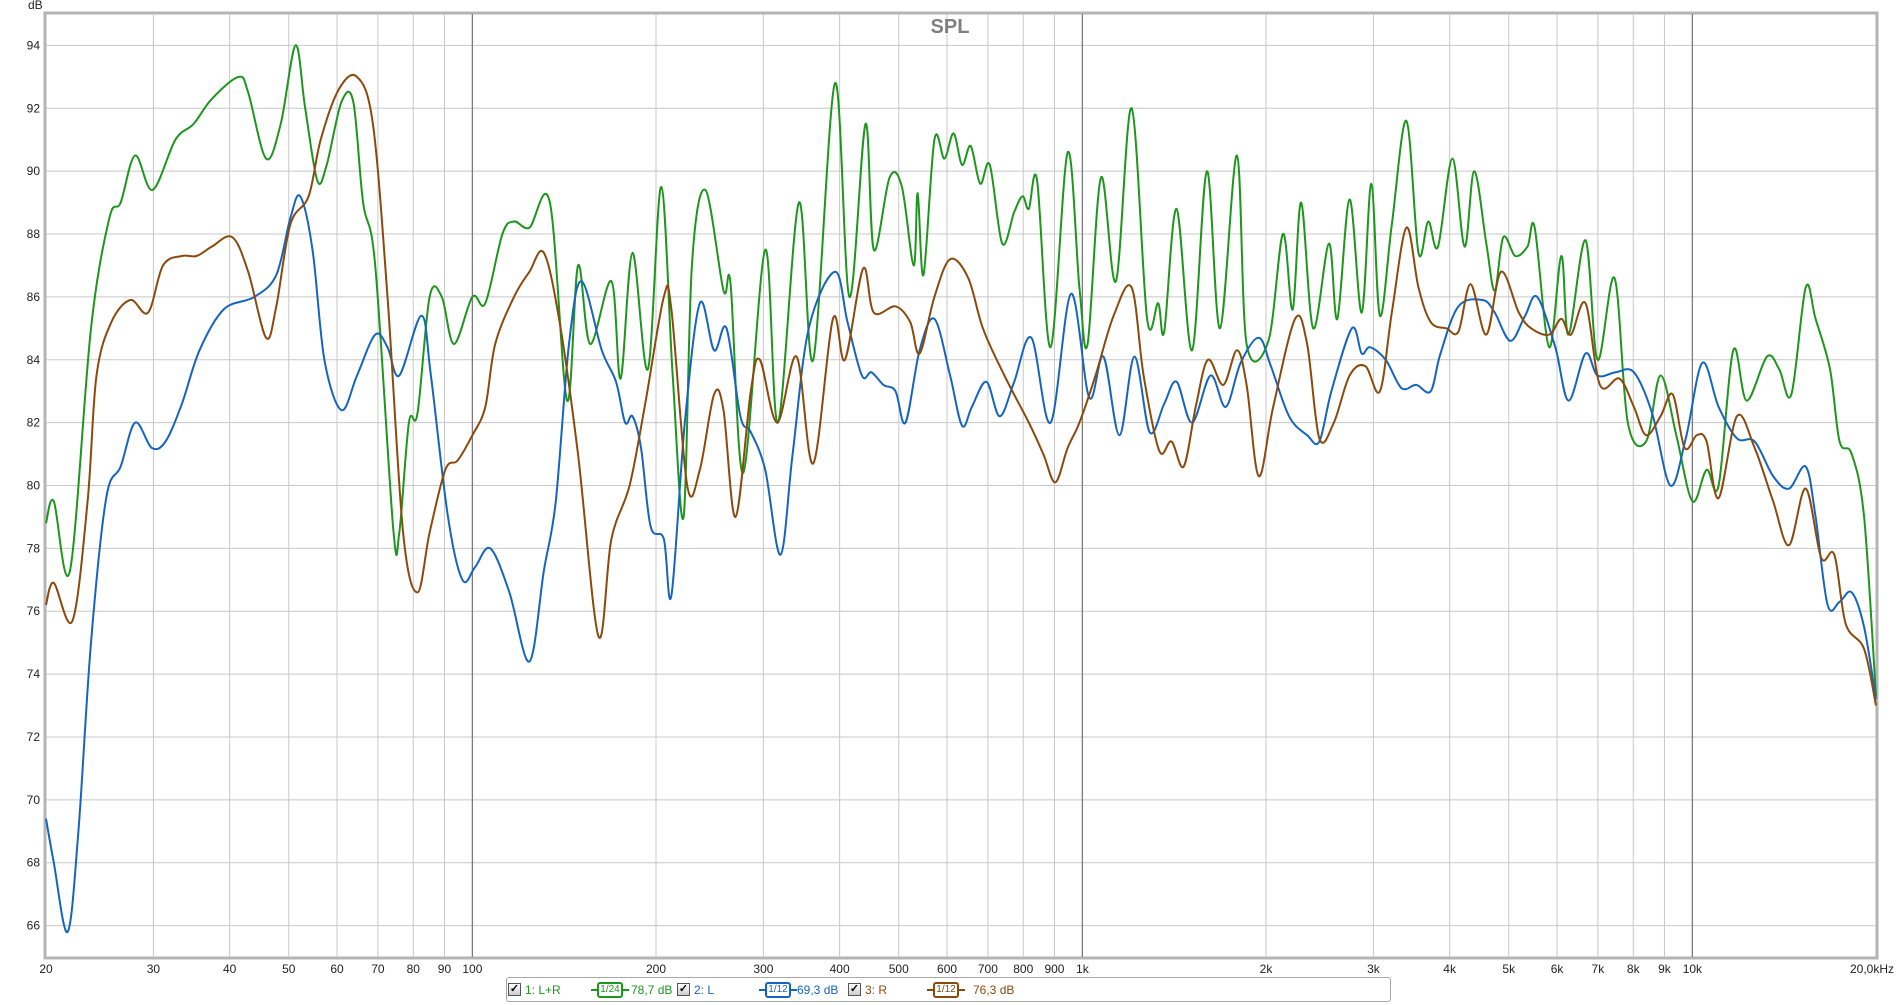 This screenshot has width=1900, height=1005. Describe the element at coordinates (1267, 968) in the screenshot. I see `x-tick-label: 2k` at that location.